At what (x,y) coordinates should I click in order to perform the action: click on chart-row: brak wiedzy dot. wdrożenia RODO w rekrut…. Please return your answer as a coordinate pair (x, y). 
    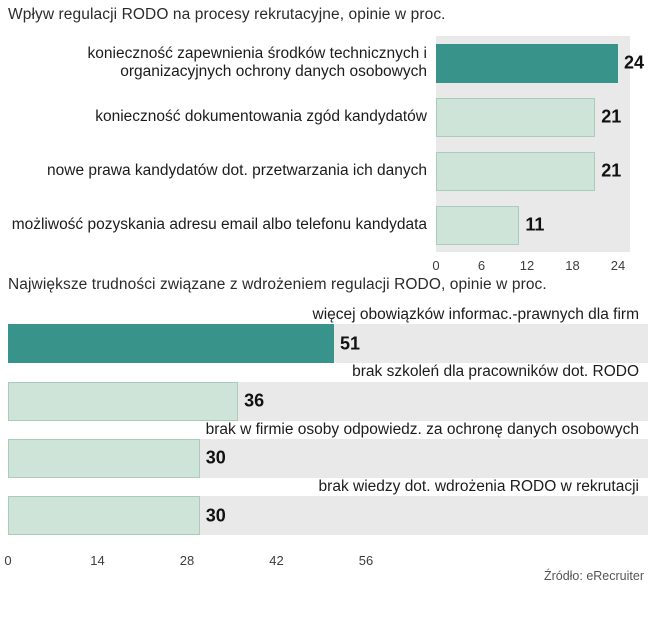
    Looking at the image, I should click on (328, 506).